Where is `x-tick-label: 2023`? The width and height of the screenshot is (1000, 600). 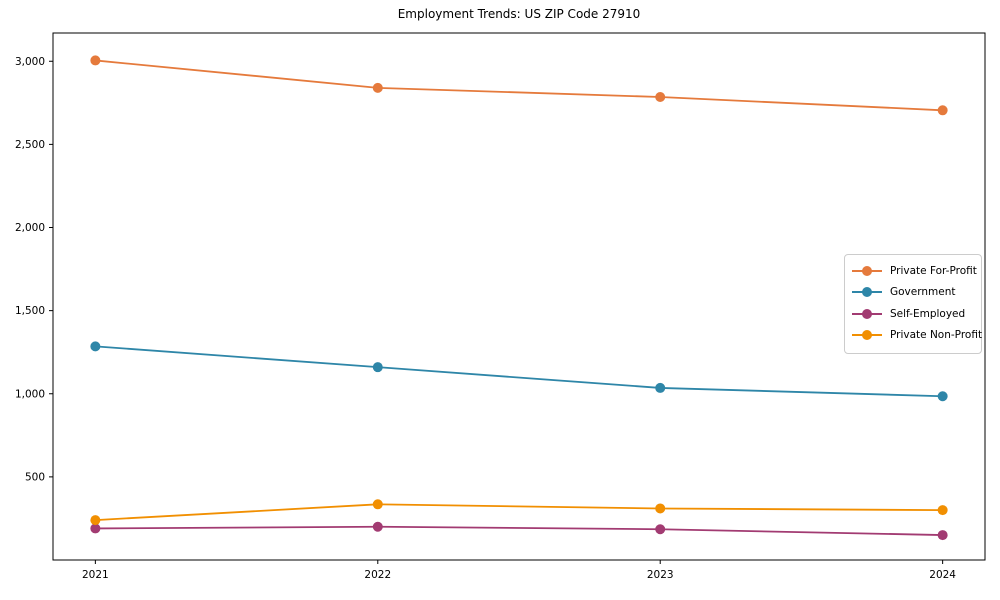
x-tick-label: 2023 is located at coordinates (660, 575).